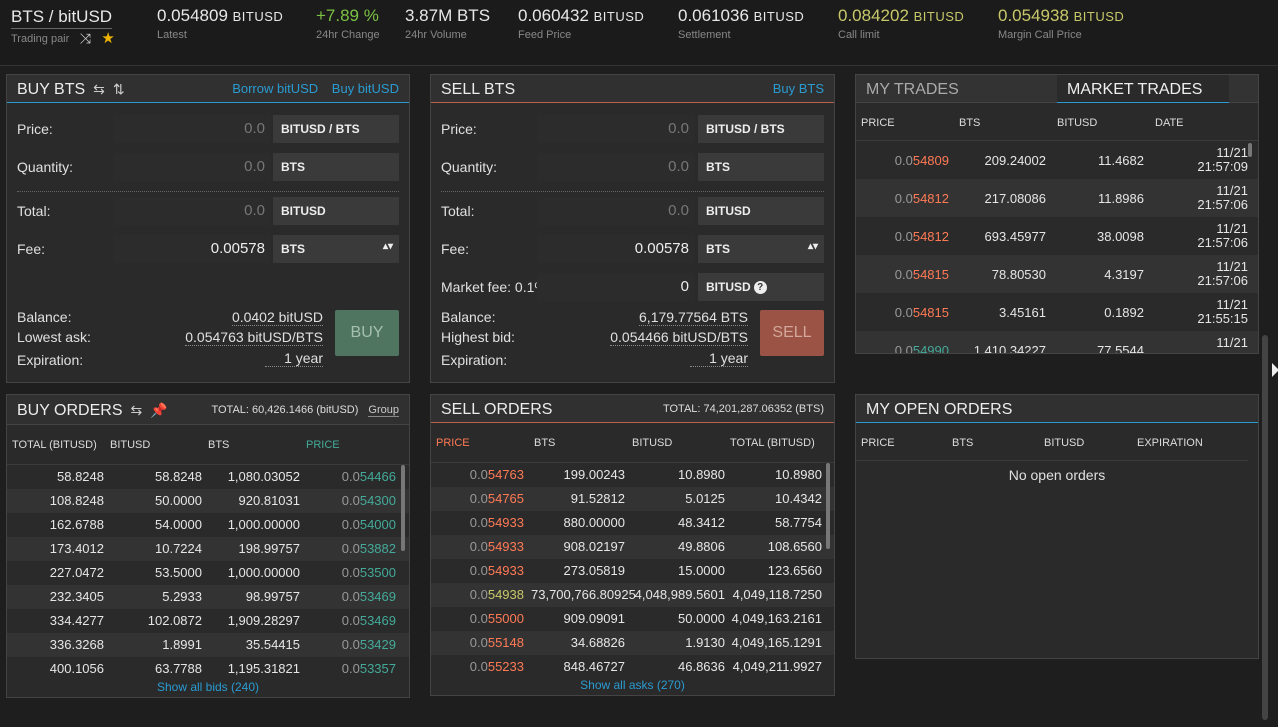 The image size is (1278, 727). Describe the element at coordinates (208, 669) in the screenshot. I see `table-row: 400.1056 63.7788 1,195.31821 0.053357` at that location.